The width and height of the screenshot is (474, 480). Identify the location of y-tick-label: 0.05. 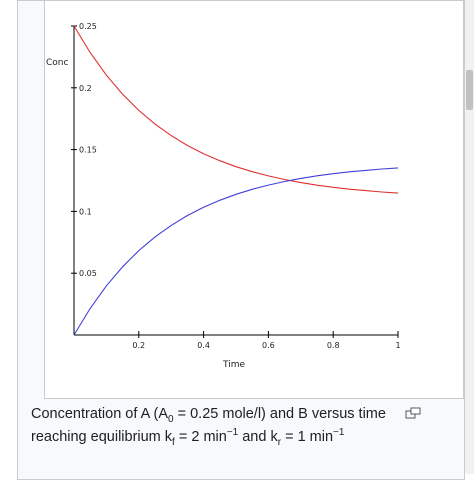
(88, 273).